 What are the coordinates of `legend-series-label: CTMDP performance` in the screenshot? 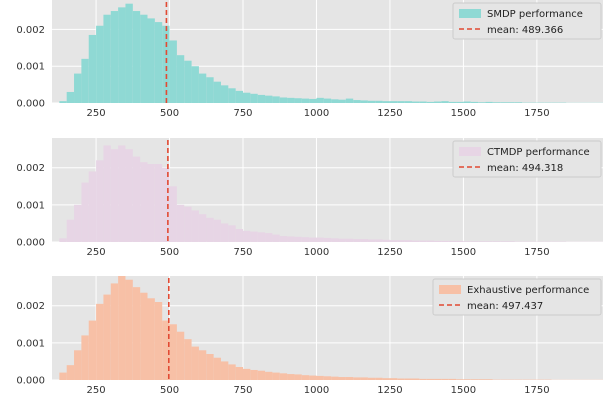 It's located at (538, 152).